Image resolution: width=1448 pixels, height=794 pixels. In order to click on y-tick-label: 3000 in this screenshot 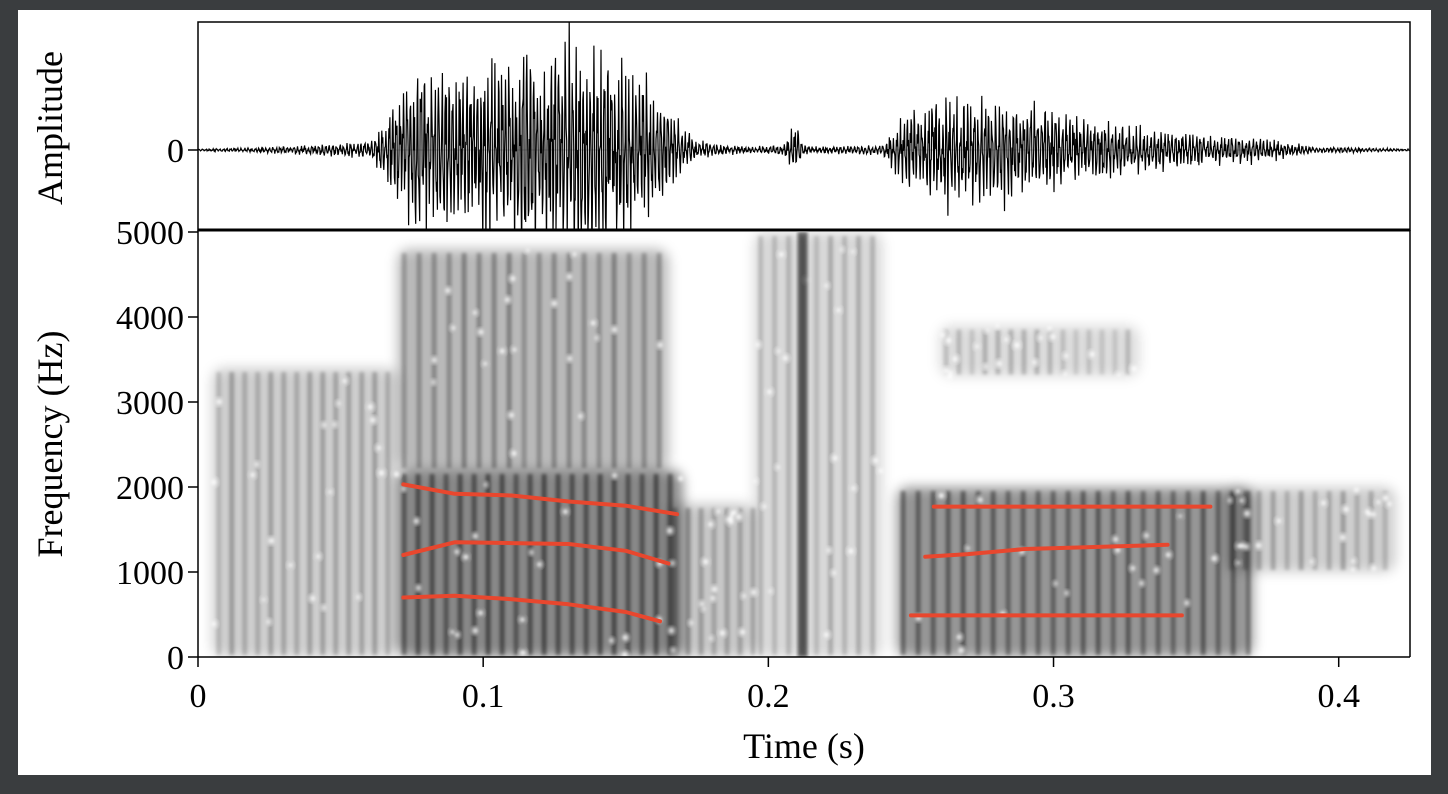, I will do `click(150, 403)`.